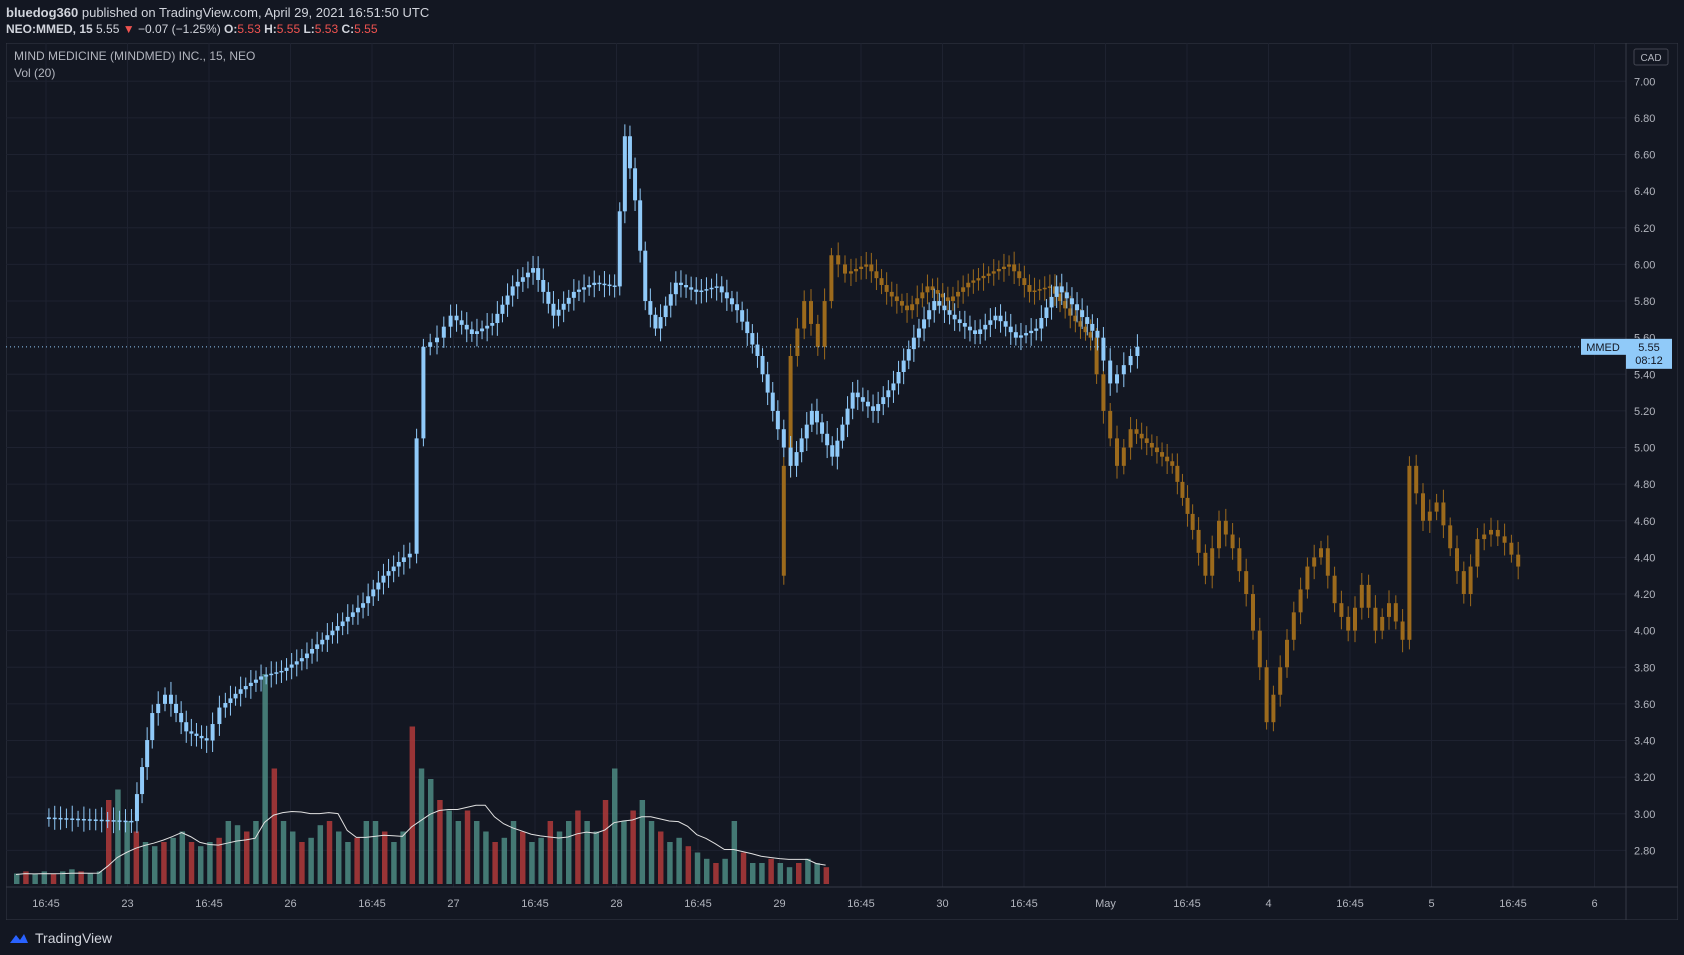 This screenshot has height=955, width=1684. I want to click on low-label: L:, so click(309, 29).